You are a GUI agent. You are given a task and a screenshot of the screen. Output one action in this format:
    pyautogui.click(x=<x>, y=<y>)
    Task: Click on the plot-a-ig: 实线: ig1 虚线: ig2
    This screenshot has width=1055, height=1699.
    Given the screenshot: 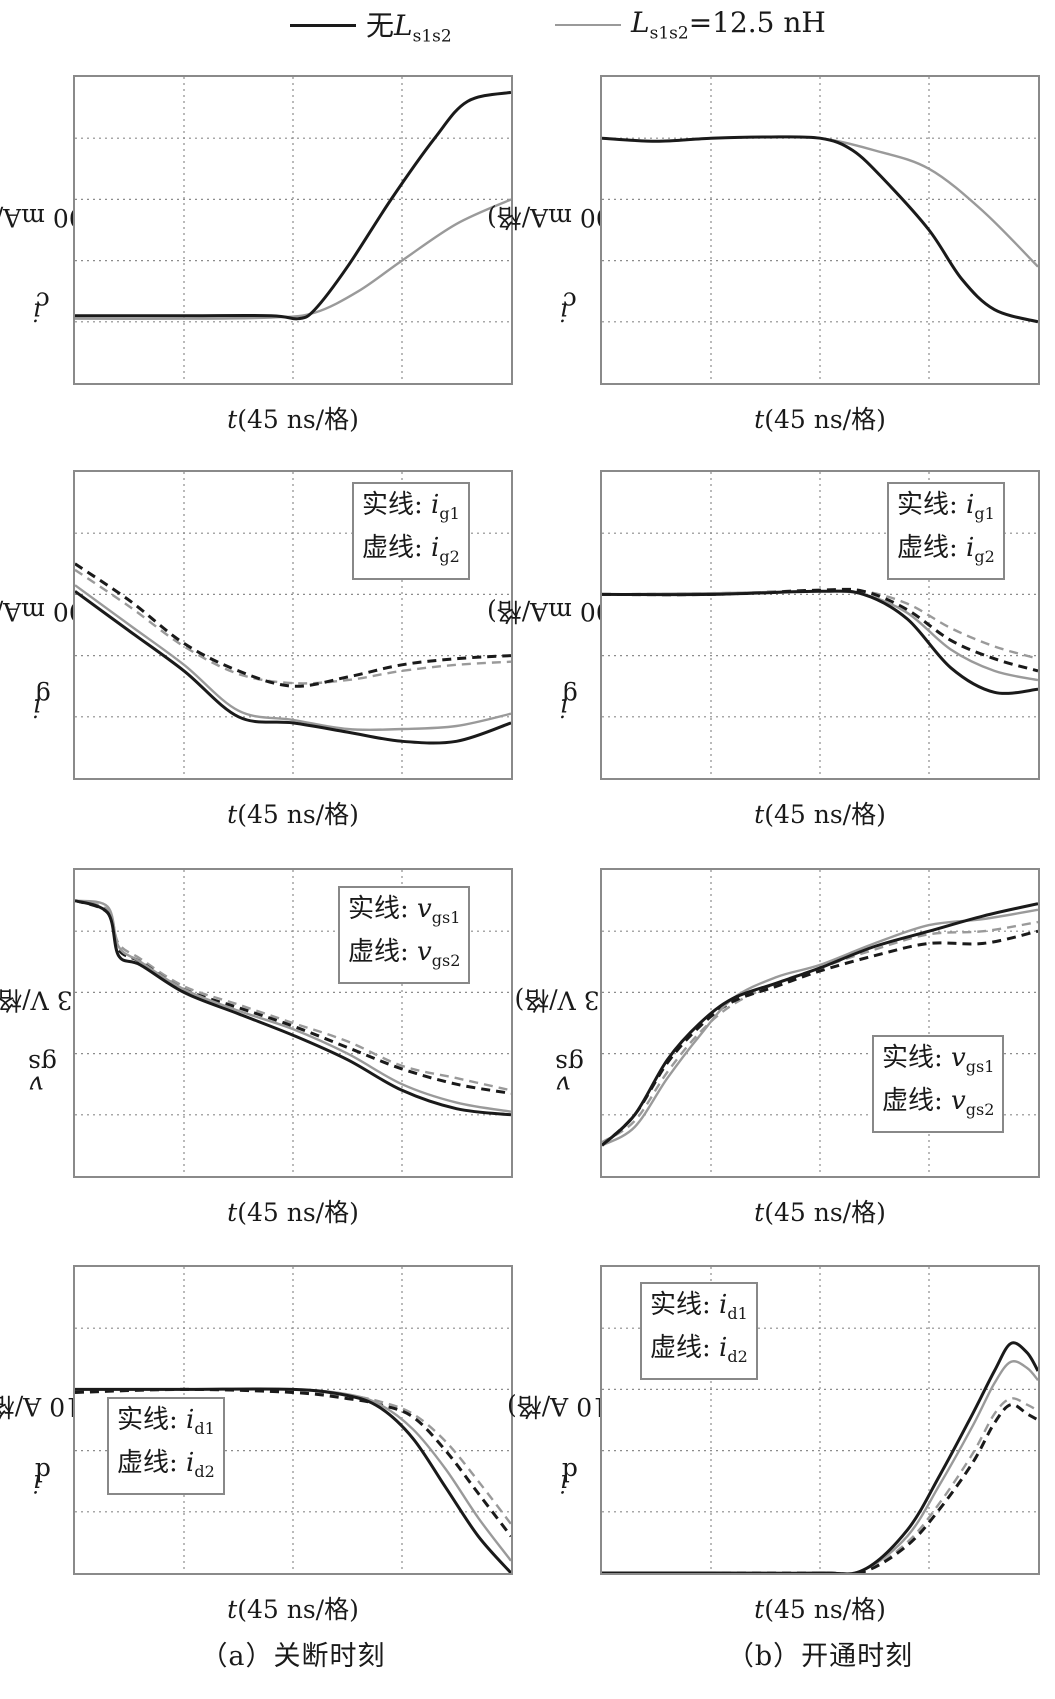 What is the action you would take?
    pyautogui.click(x=293, y=625)
    